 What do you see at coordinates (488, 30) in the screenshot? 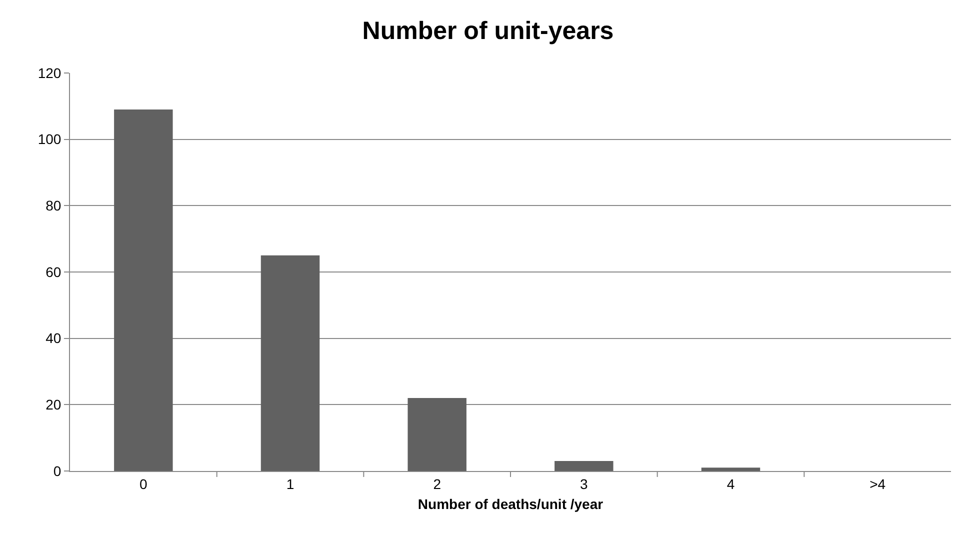
I see `chart-title: Number of unit-years` at bounding box center [488, 30].